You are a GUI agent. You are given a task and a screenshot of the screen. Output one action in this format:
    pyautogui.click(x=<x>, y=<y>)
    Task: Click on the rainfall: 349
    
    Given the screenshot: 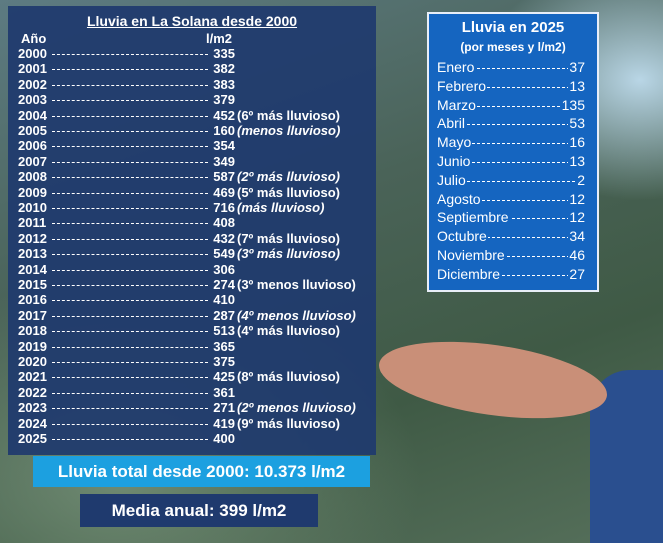 What is the action you would take?
    pyautogui.click(x=224, y=161)
    